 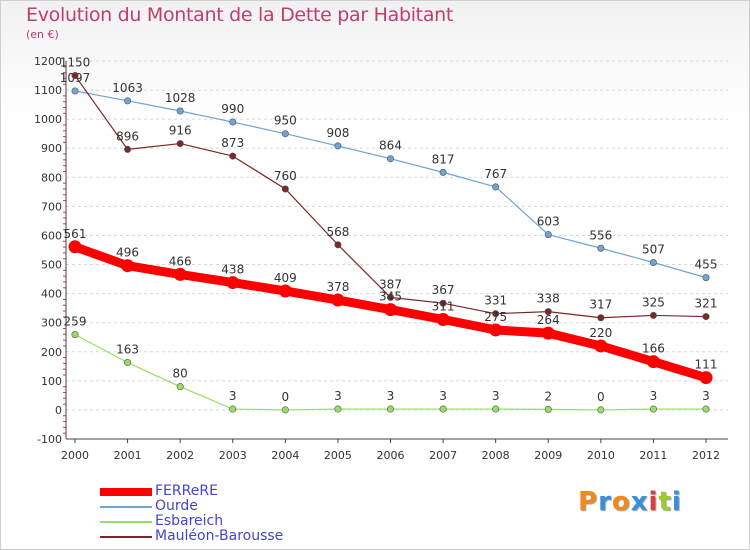 I want to click on x-tick-label: 2003, so click(x=233, y=455).